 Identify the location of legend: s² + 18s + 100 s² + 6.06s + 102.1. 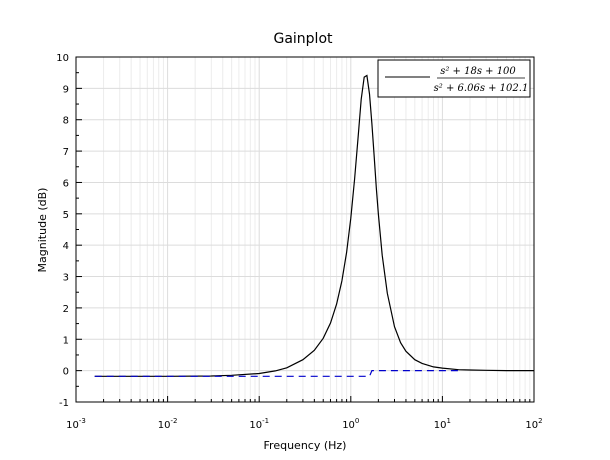
(454, 78).